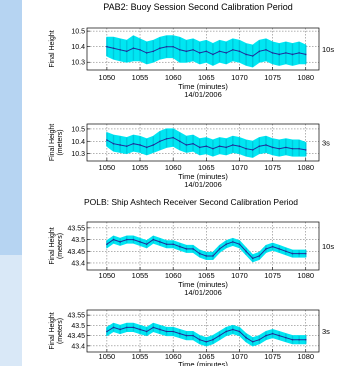 This screenshot has width=340, height=366. I want to click on y-tick-label: 43.4, so click(78, 346).